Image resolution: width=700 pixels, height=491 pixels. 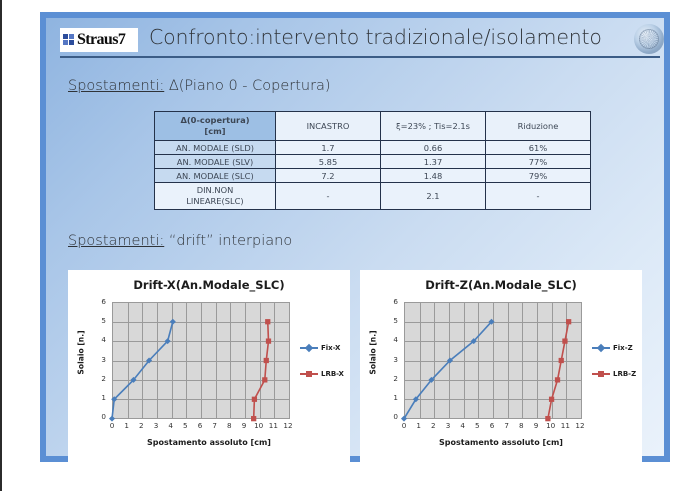 I want to click on chart-ytick-label: 3, so click(x=103, y=359).